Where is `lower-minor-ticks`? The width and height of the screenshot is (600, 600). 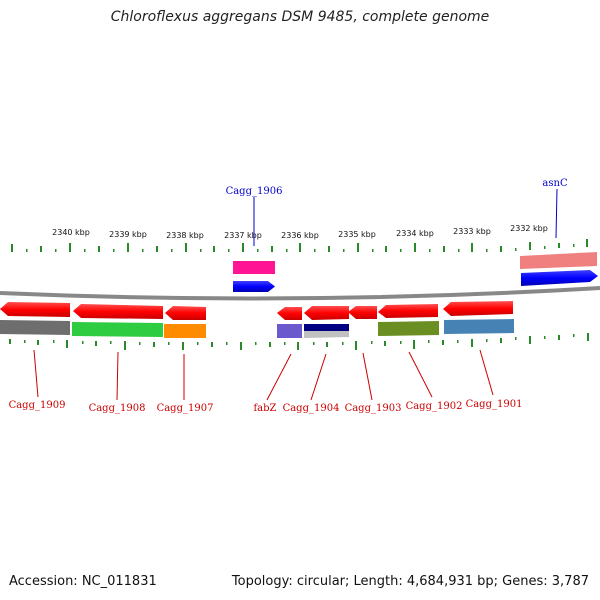 lower-minor-ticks is located at coordinates (299, 339).